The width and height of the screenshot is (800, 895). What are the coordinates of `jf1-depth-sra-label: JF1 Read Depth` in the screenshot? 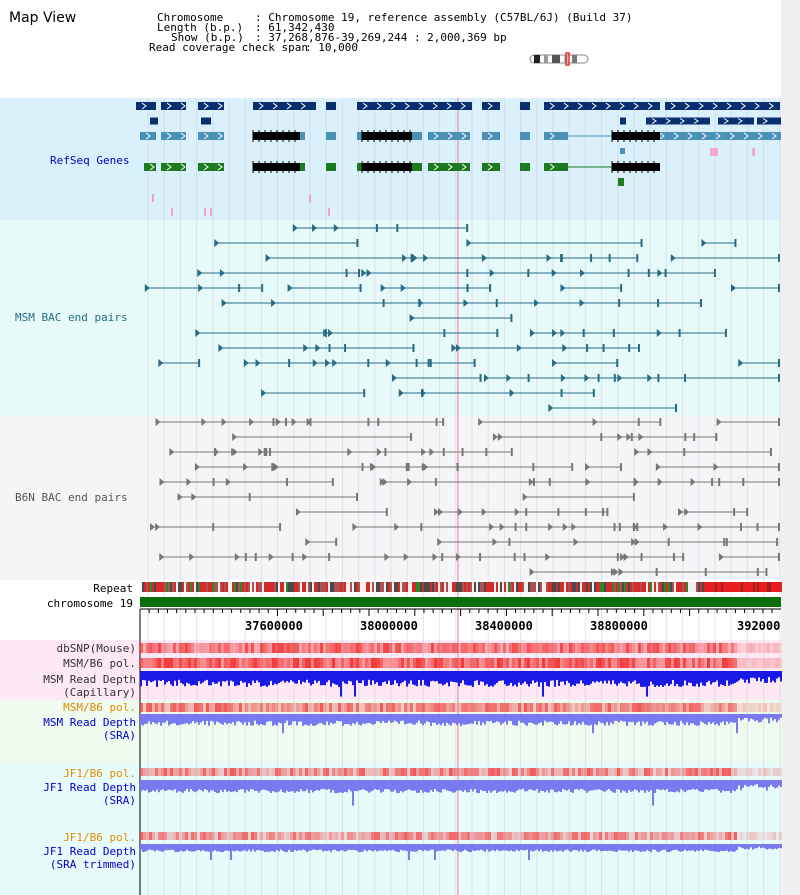 It's located at (89, 787).